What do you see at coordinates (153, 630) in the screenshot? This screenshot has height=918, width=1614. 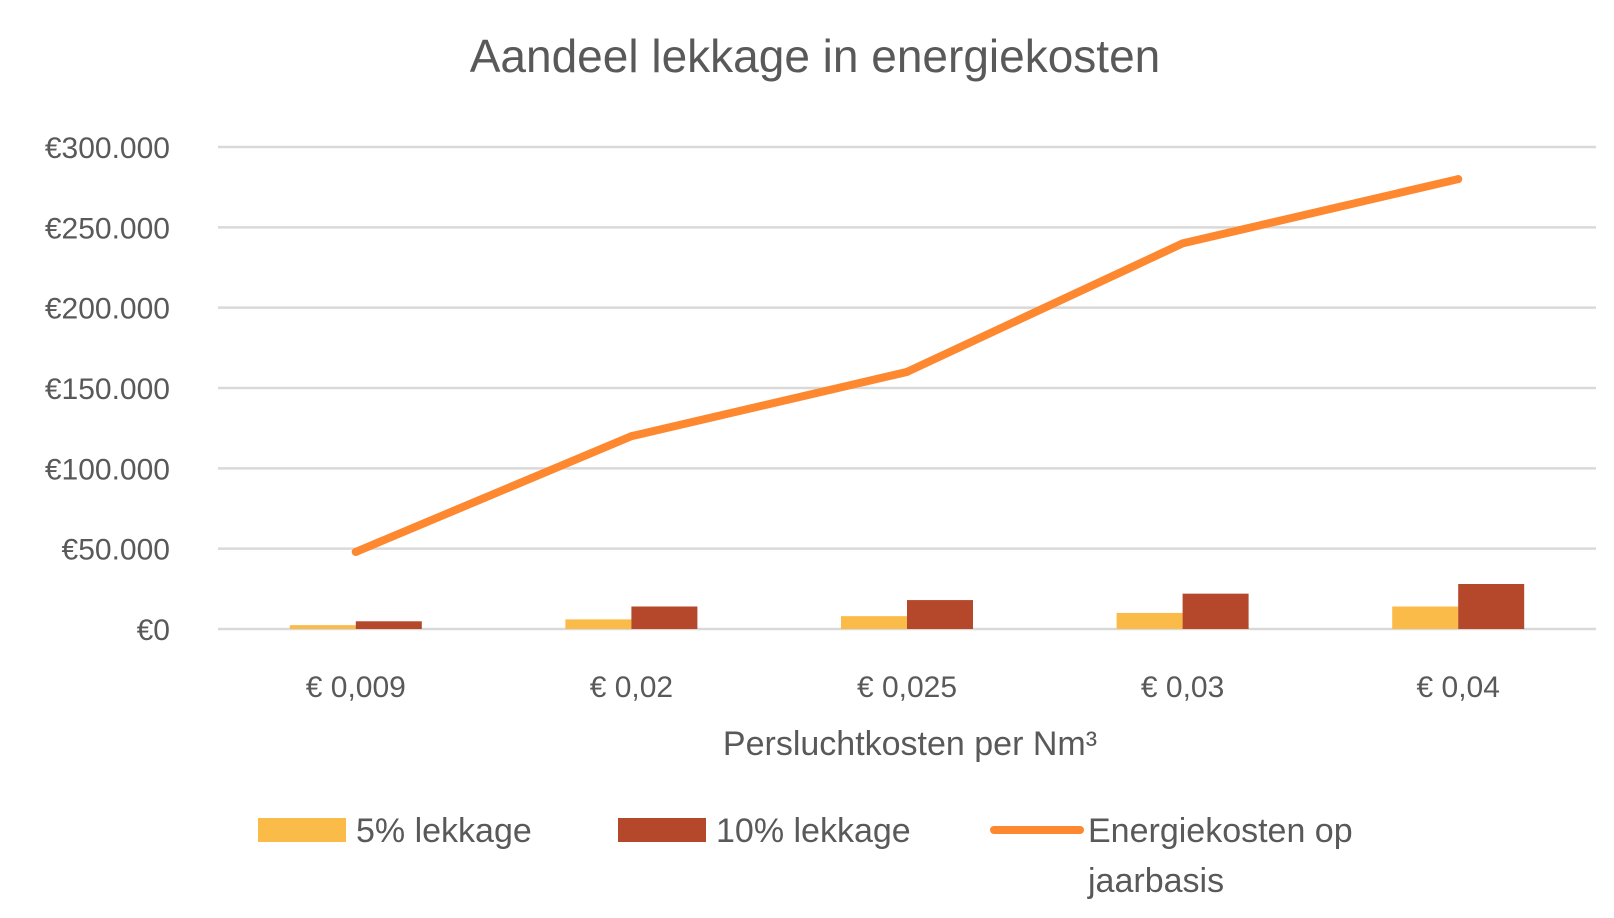 I see `y-tick-label-0: €0` at bounding box center [153, 630].